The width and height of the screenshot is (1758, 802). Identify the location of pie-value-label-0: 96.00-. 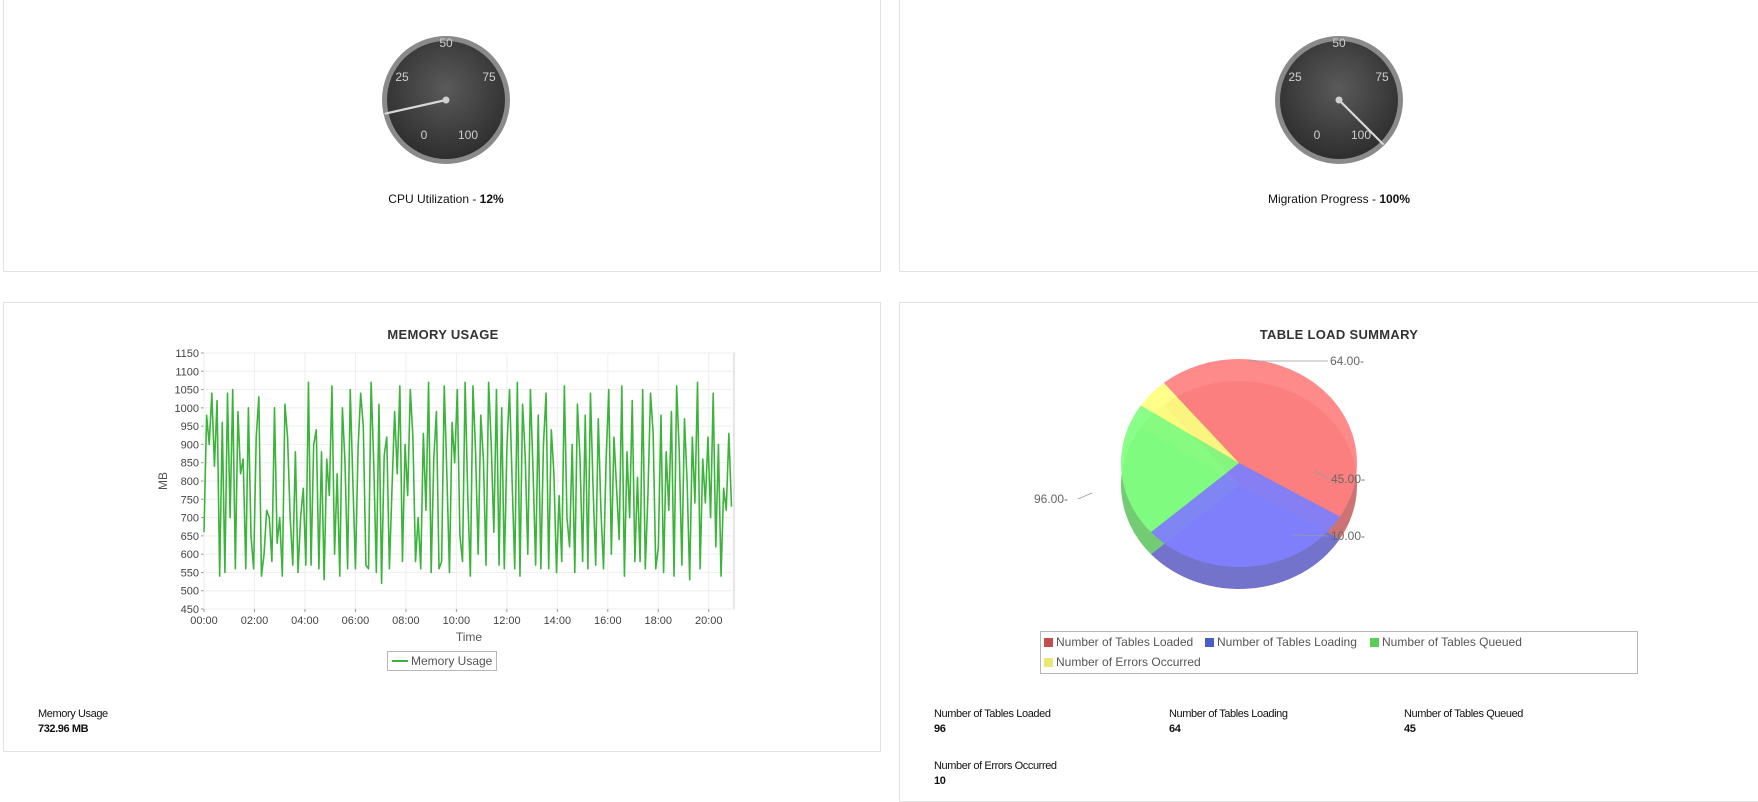
(1051, 499).